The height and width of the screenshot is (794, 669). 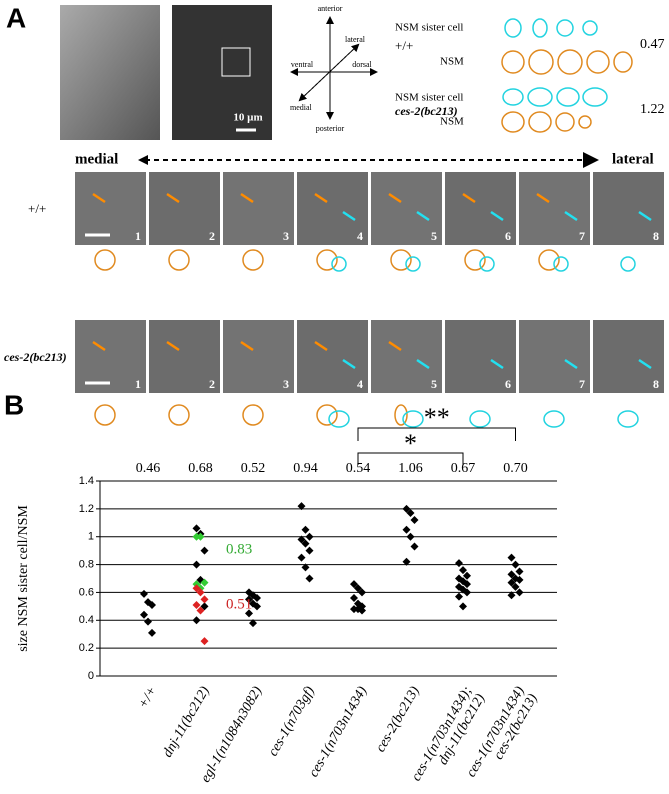 What do you see at coordinates (404, 45) in the screenshot?
I see `legend-genotype: +/+` at bounding box center [404, 45].